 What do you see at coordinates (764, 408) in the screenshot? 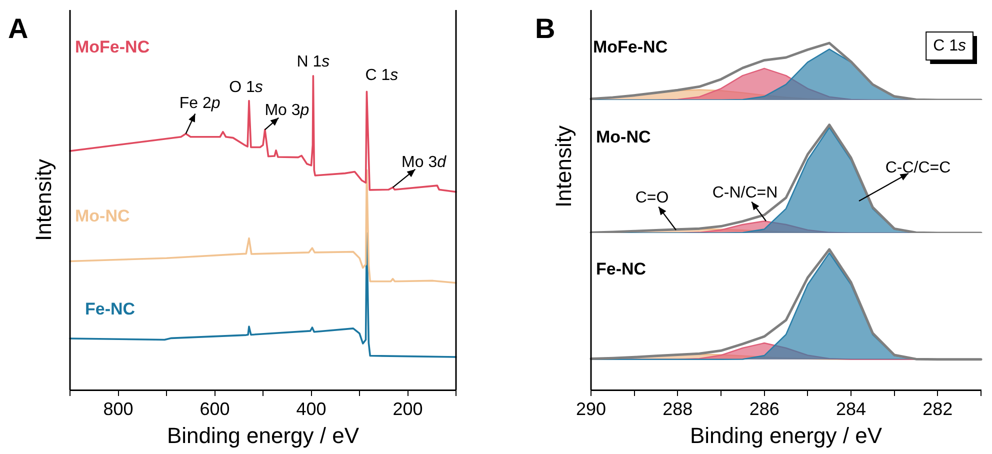
I see `x-tick-label: 286` at bounding box center [764, 408].